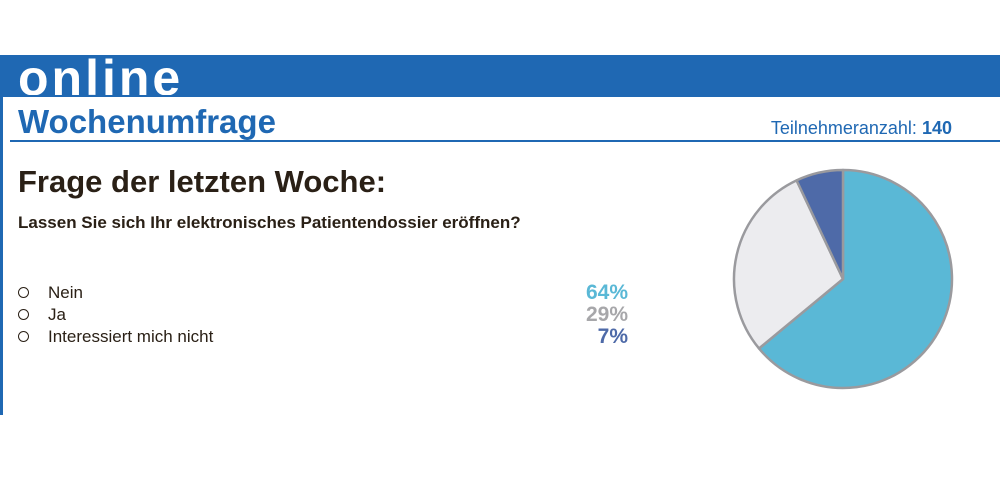 The width and height of the screenshot is (1000, 500). Describe the element at coordinates (65, 292) in the screenshot. I see `answer-label: Nein` at that location.